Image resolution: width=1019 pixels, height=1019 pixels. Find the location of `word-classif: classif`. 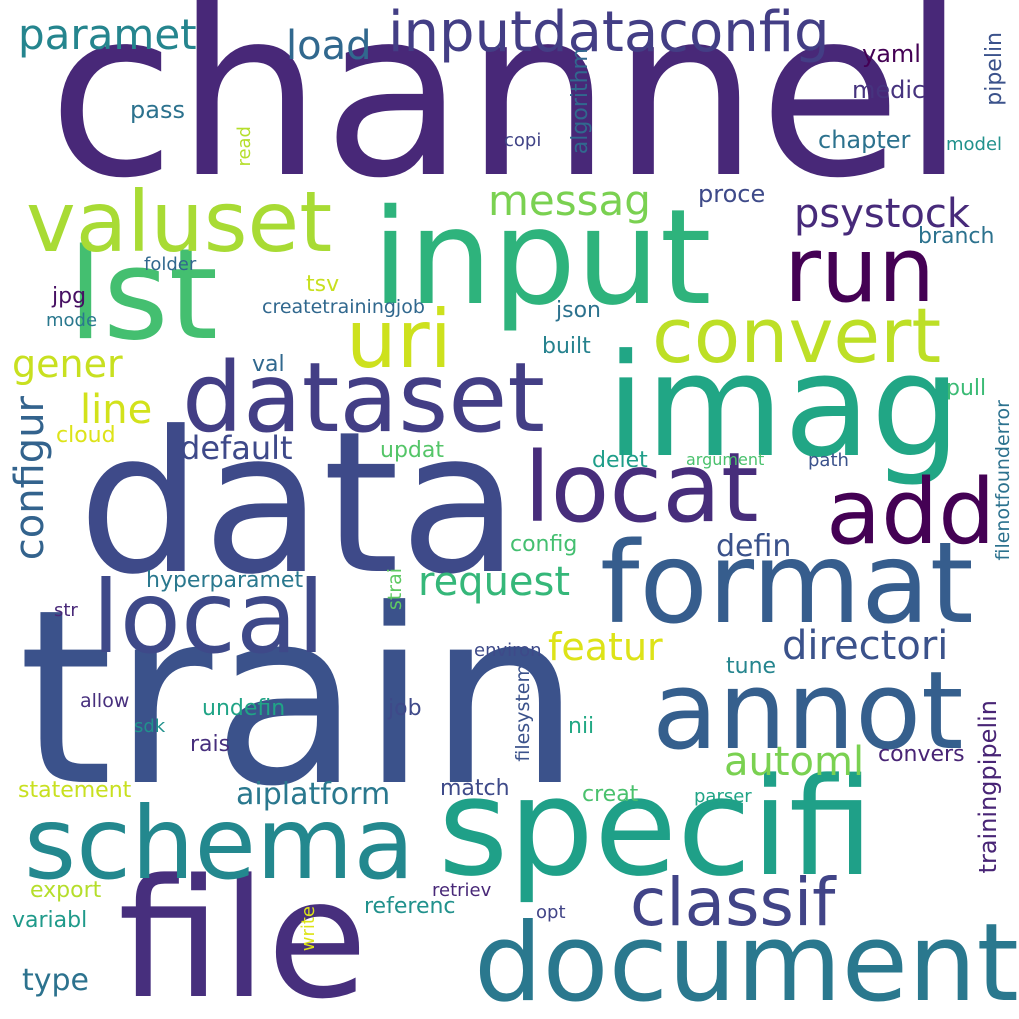

word-classif: classif is located at coordinates (733, 902).